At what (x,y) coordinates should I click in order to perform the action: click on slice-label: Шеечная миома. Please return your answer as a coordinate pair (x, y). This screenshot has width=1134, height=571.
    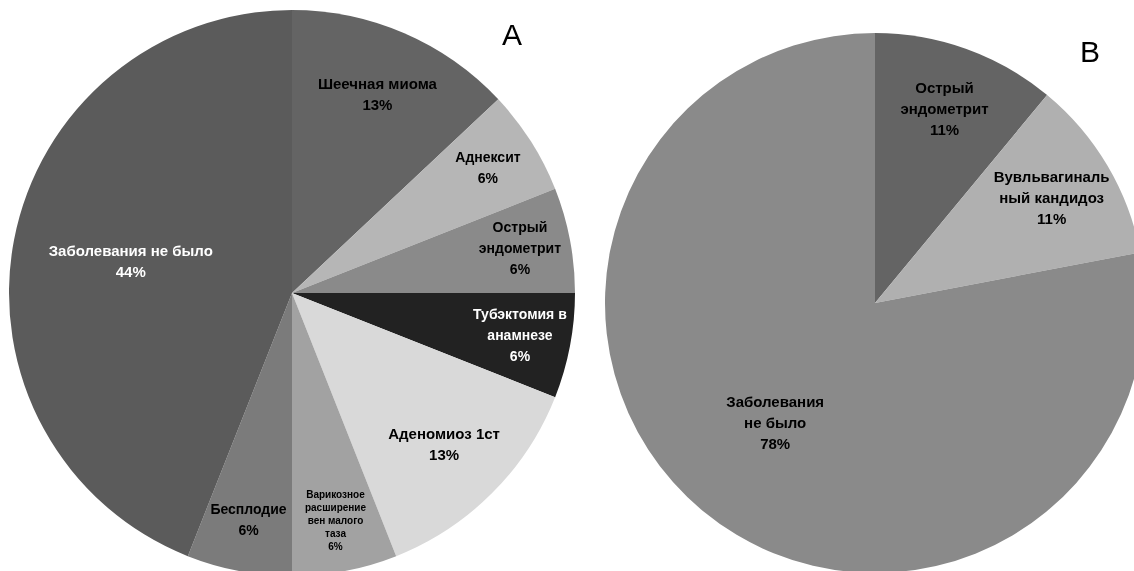
    Looking at the image, I should click on (377, 84).